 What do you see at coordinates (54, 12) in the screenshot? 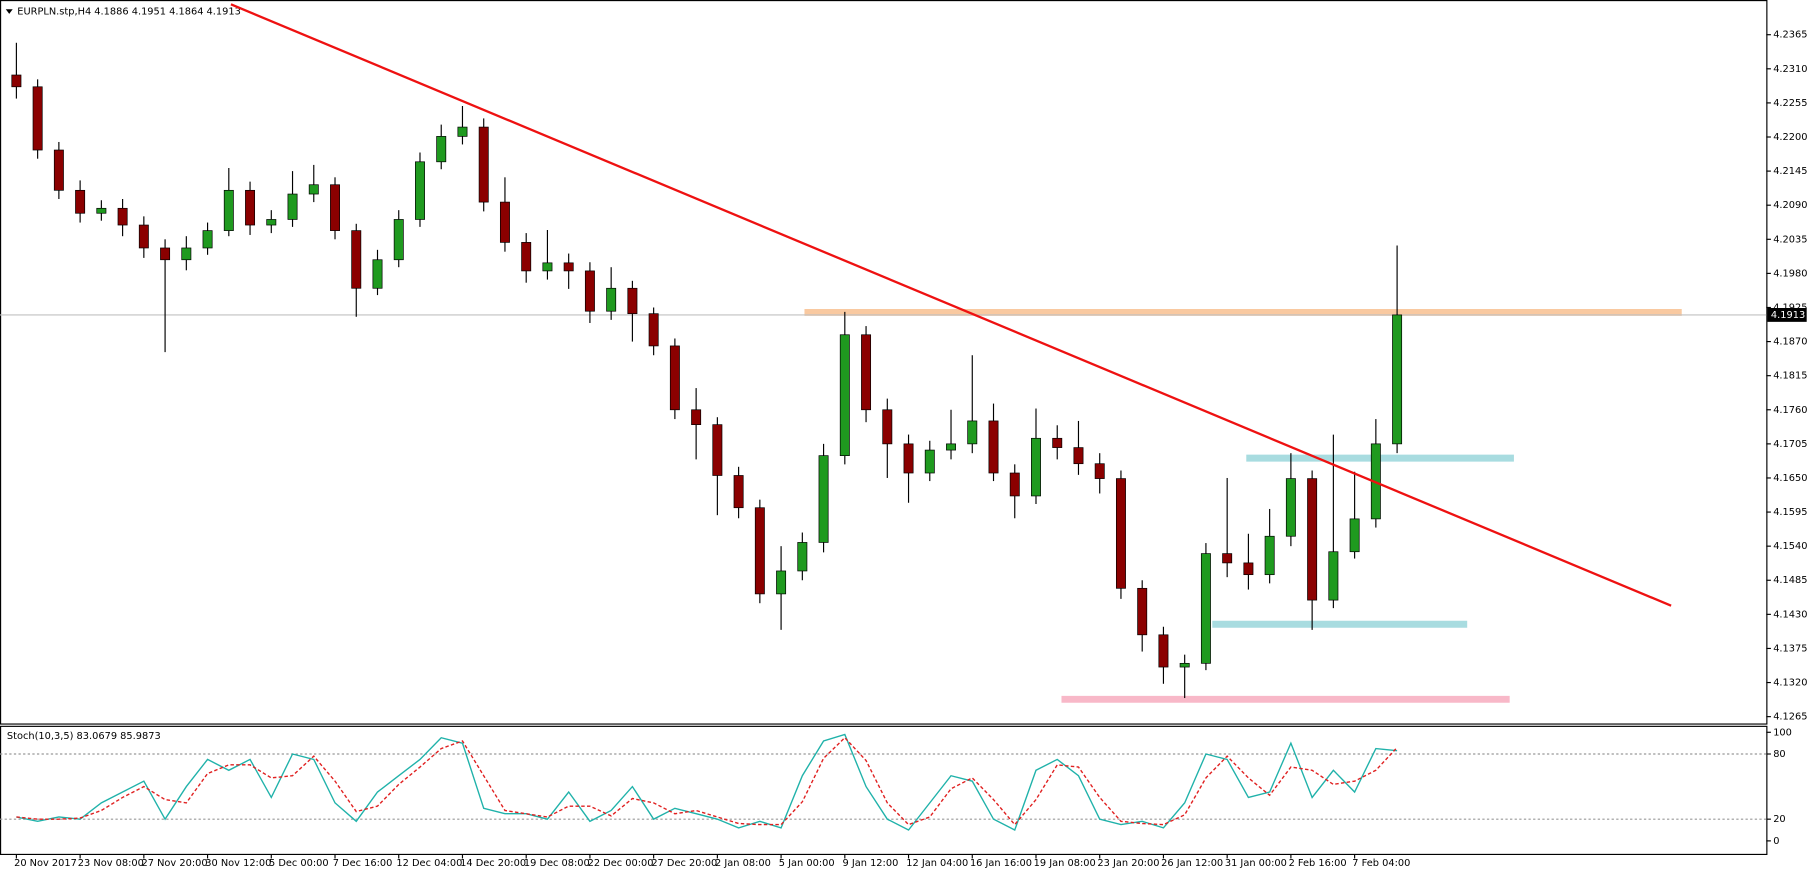
I see `symbol: EURPLN.stp,H4` at bounding box center [54, 12].